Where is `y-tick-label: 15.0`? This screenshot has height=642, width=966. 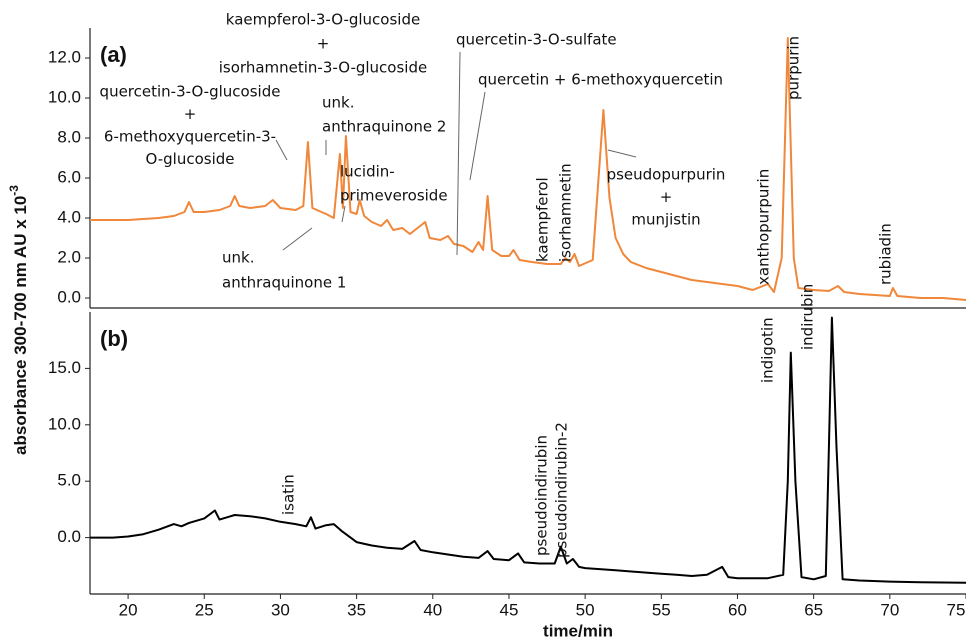 y-tick-label: 15.0 is located at coordinates (64, 367).